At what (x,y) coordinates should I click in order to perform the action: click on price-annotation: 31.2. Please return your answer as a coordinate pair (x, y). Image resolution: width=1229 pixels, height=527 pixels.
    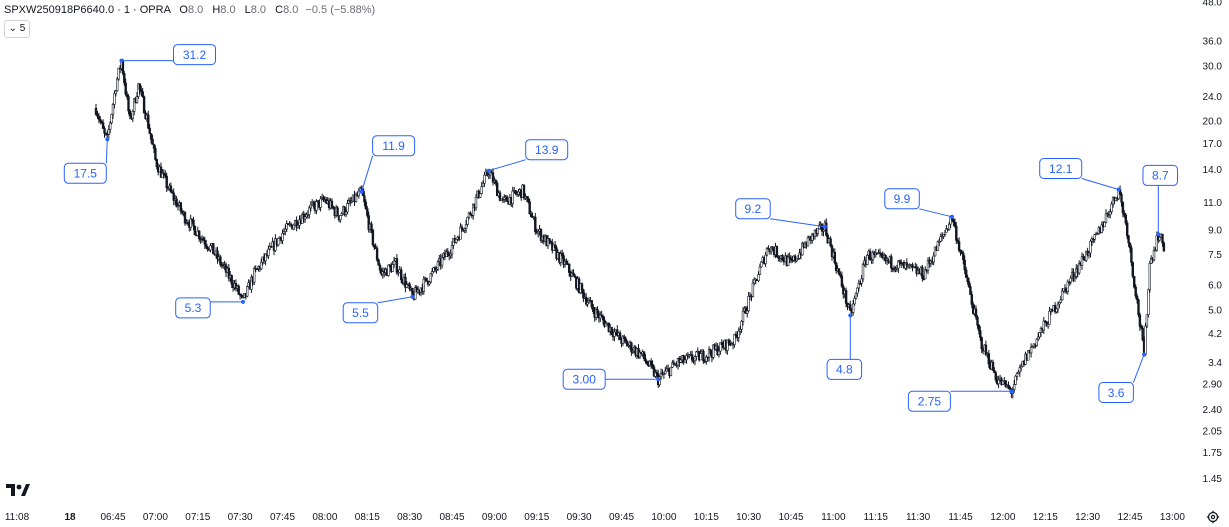
    Looking at the image, I should click on (167, 55).